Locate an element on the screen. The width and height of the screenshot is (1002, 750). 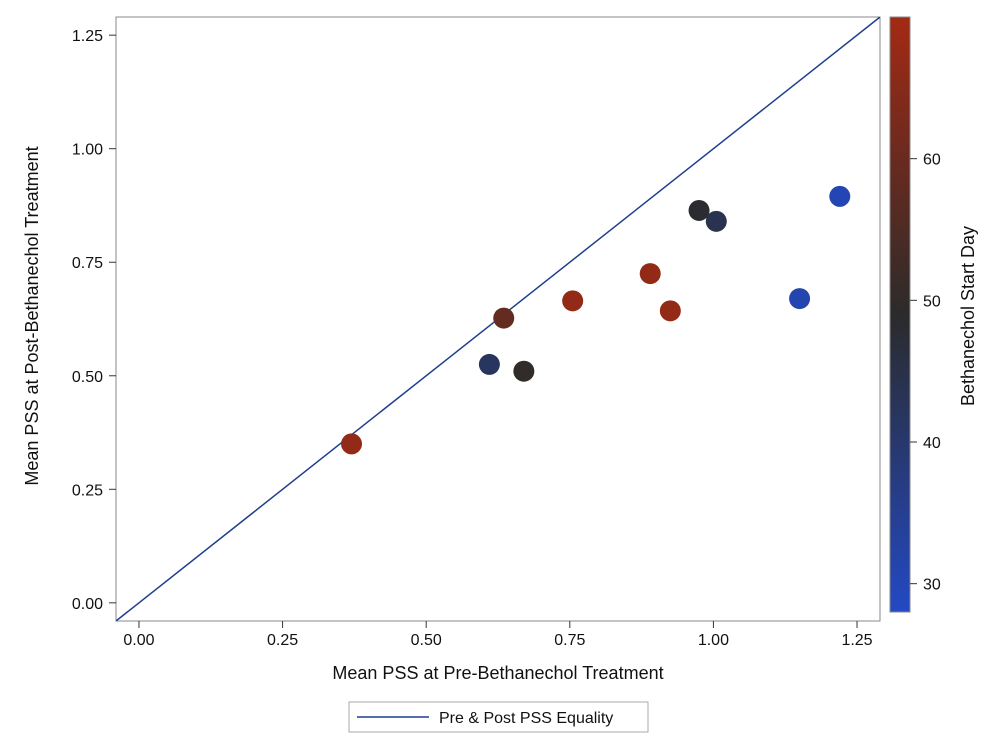
y-axis: 0.00 0.25 0.50 0.75 1.00 1.25 is located at coordinates (94, 320).